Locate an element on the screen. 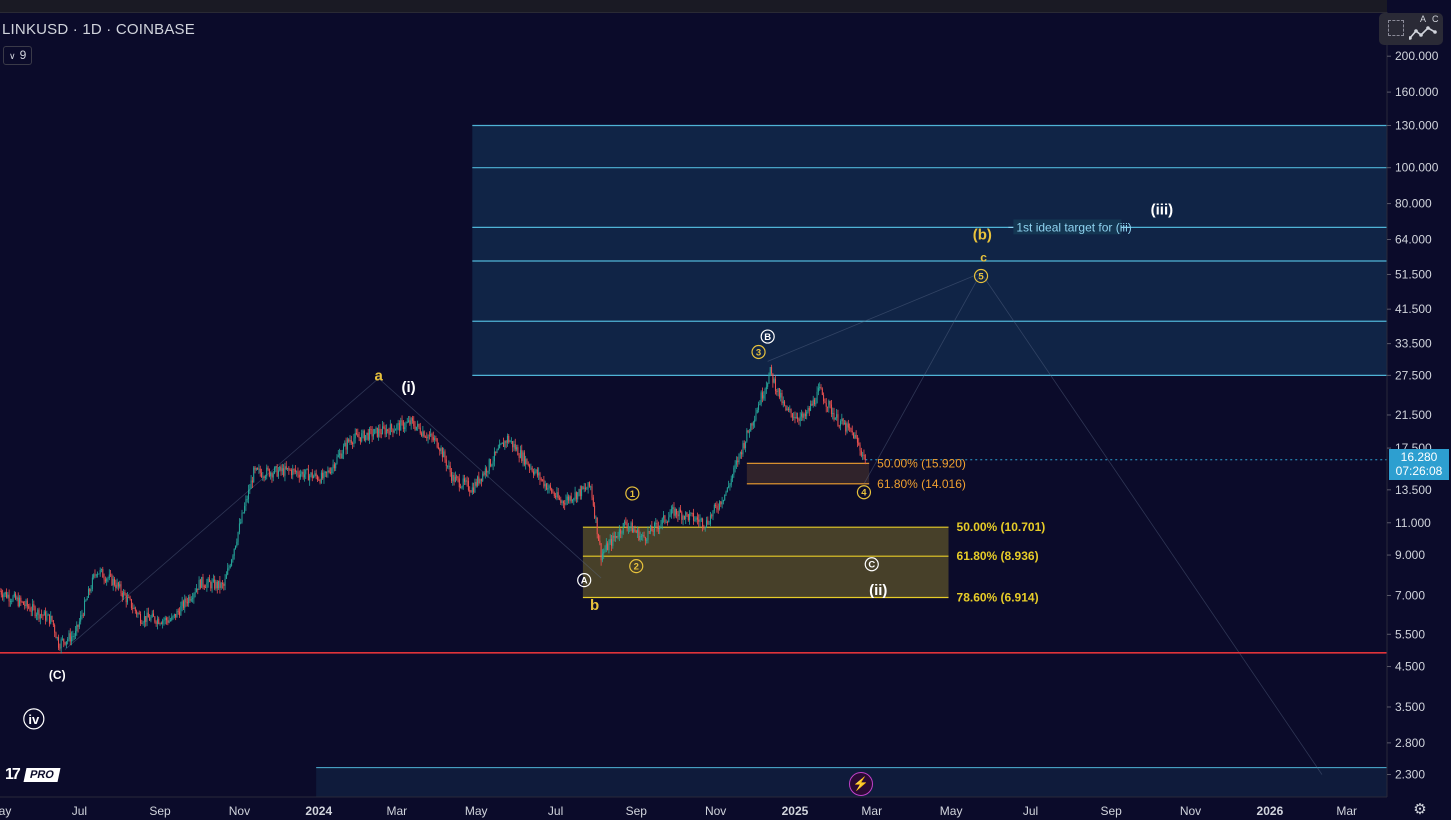 The width and height of the screenshot is (1451, 820). auto-scale-button: A C is located at coordinates (1411, 29).